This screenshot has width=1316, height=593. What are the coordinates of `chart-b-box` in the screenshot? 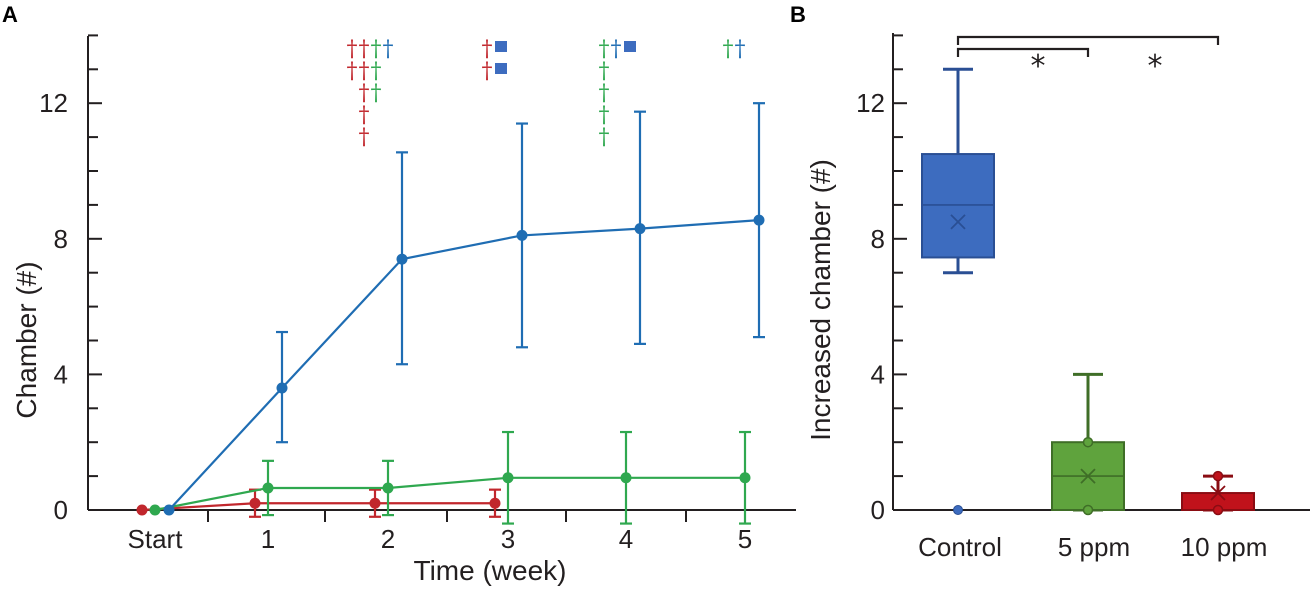 It's located at (958, 206).